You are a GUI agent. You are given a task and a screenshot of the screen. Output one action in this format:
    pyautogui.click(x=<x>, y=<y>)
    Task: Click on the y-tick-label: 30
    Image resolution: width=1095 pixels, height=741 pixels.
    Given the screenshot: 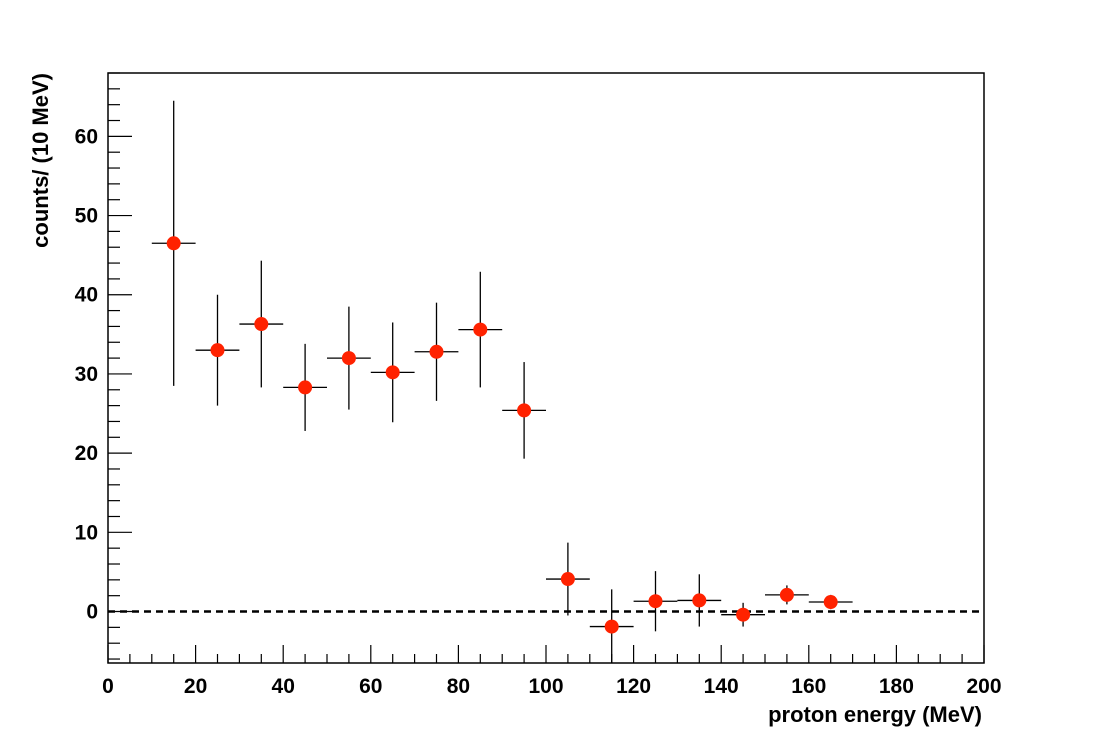 What is the action you would take?
    pyautogui.click(x=86, y=374)
    